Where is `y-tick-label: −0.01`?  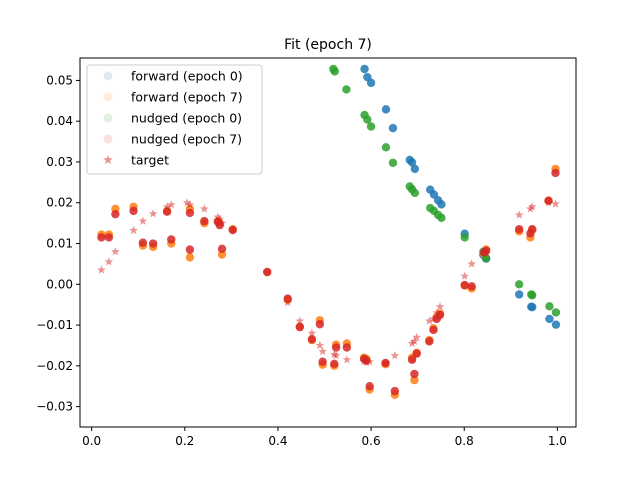 y-tick-label: −0.01 is located at coordinates (54, 325).